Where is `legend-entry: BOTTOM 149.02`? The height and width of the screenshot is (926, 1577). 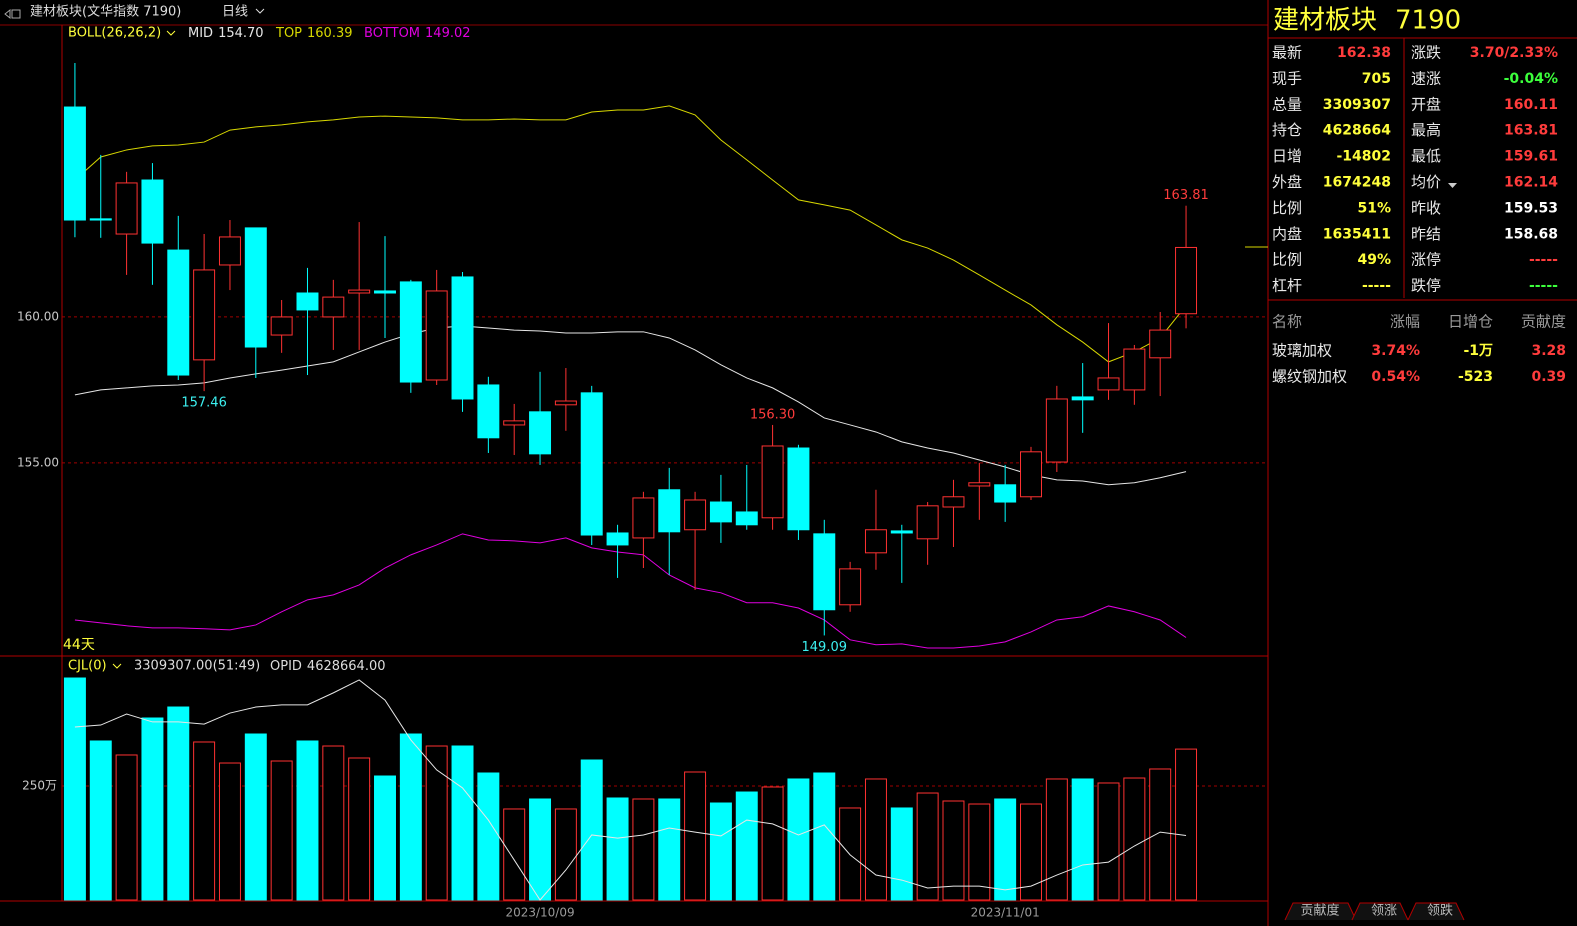
legend-entry: BOTTOM 149.02 is located at coordinates (417, 33).